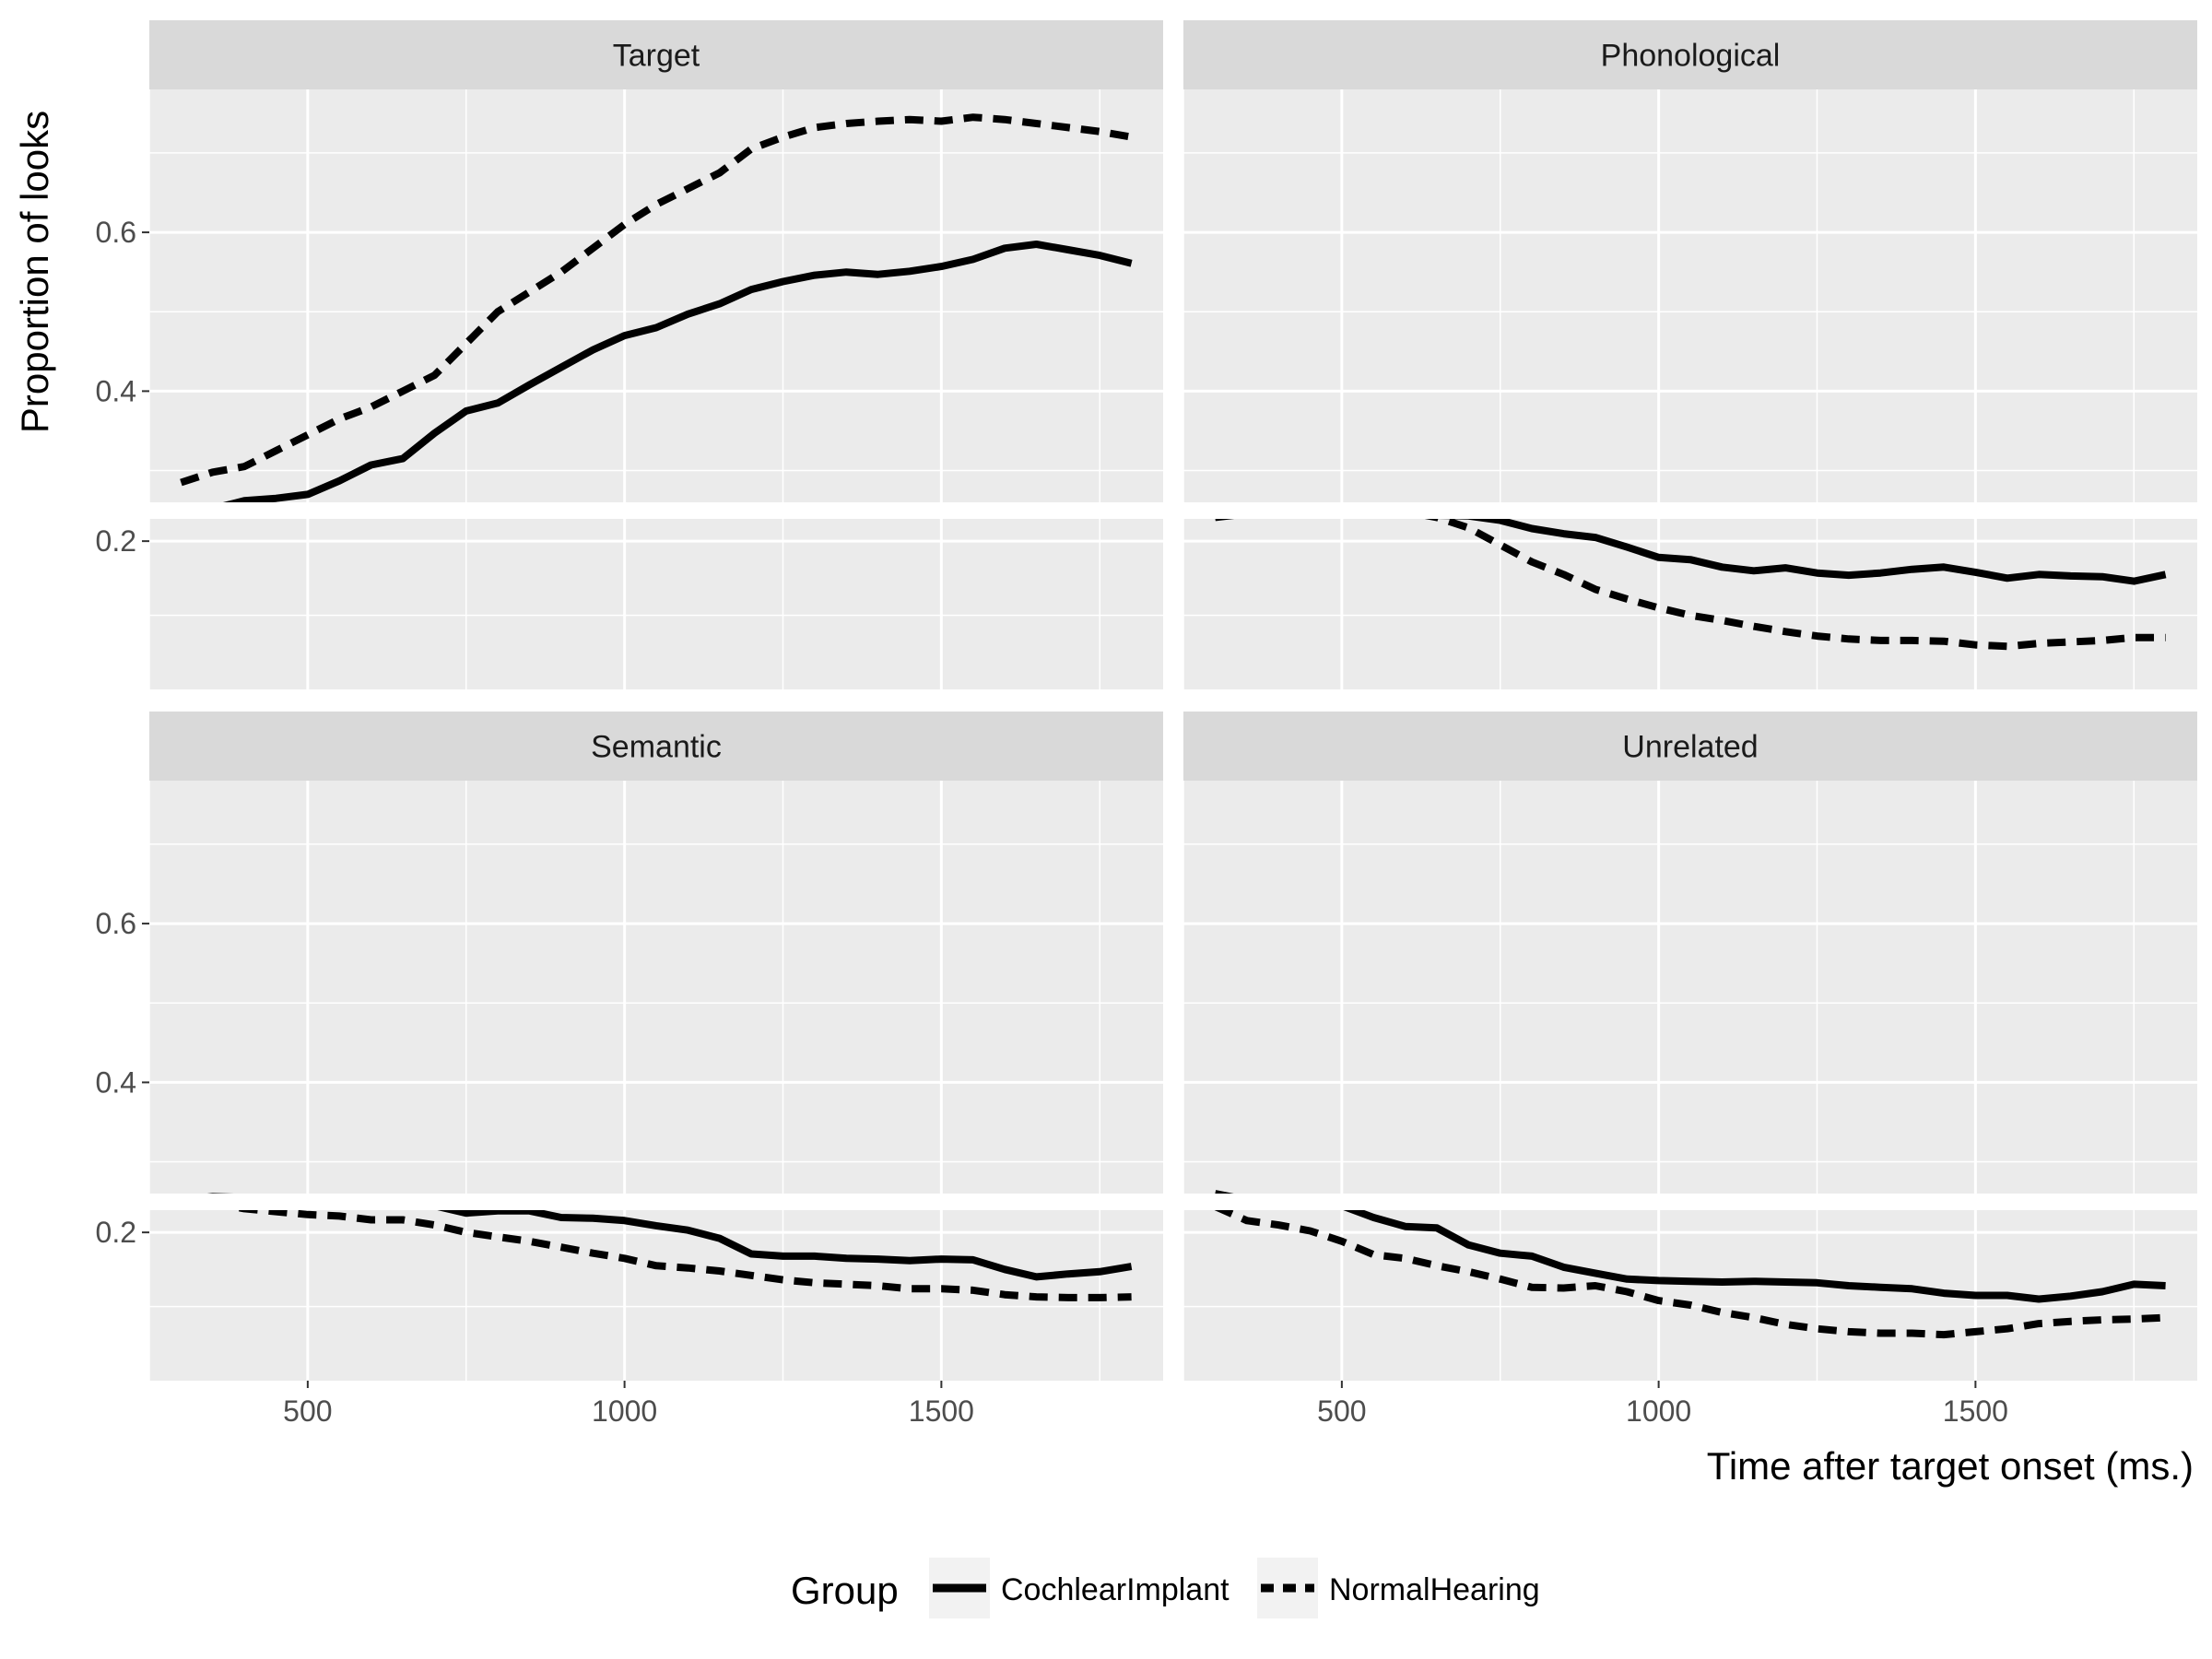 Image resolution: width=2212 pixels, height=1659 pixels. I want to click on legend-entry-cochlear-implant: CochlearImplant, so click(1079, 1588).